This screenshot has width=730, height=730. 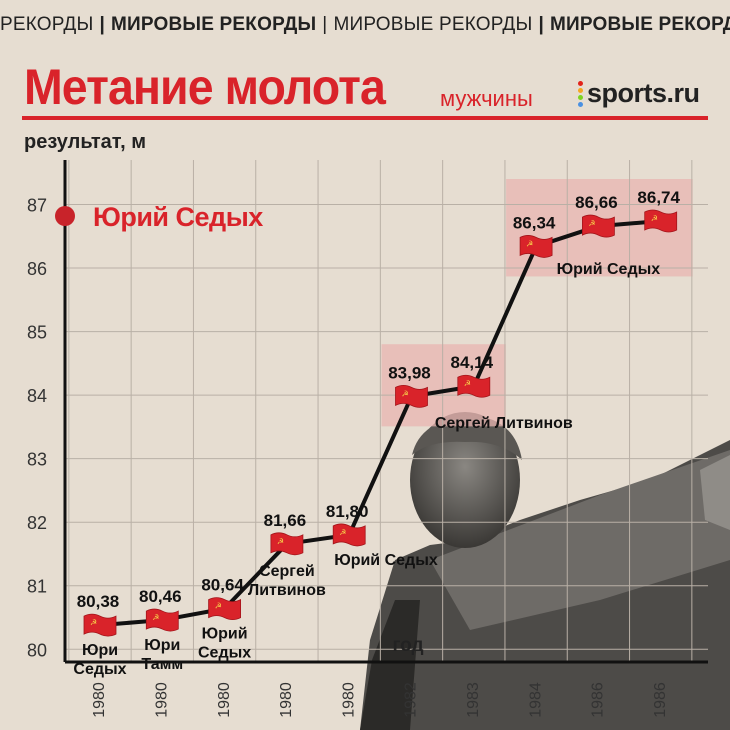 What do you see at coordinates (347, 511) in the screenshot?
I see `data-label: 81,80` at bounding box center [347, 511].